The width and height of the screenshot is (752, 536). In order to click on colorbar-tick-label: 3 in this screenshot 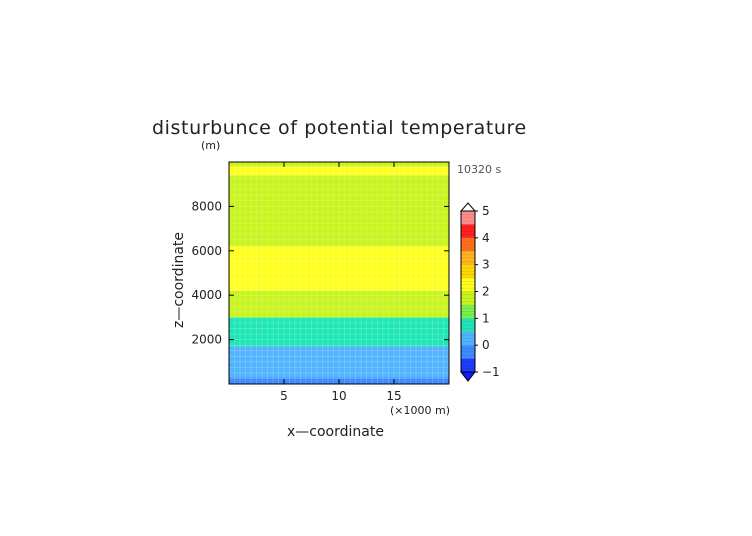, I will do `click(486, 265)`.